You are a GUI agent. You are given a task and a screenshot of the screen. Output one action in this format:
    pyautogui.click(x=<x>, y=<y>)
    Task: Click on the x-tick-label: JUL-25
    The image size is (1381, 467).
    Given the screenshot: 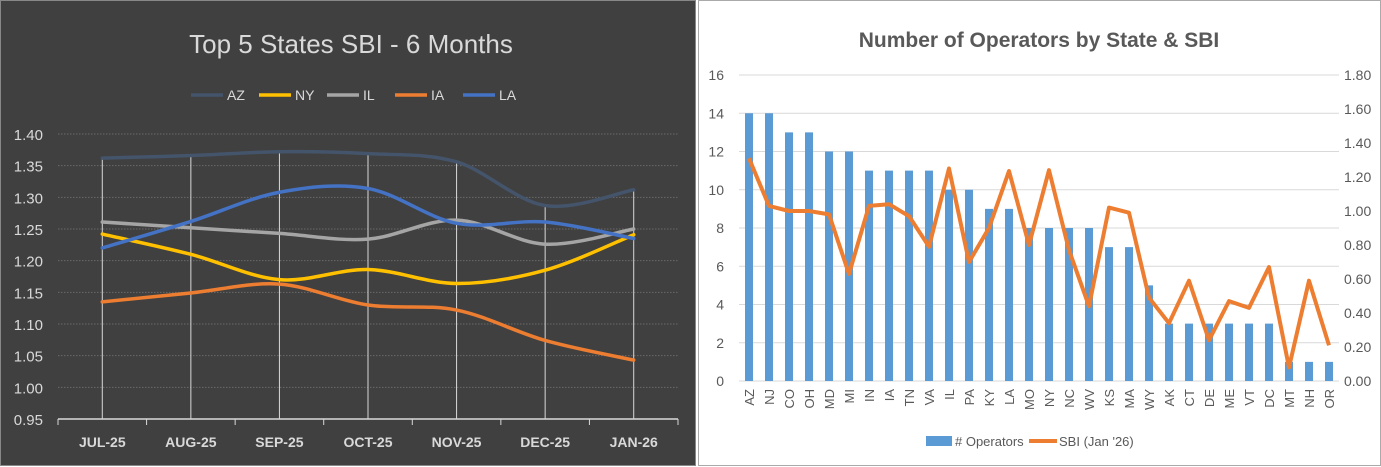 What is the action you would take?
    pyautogui.click(x=102, y=442)
    